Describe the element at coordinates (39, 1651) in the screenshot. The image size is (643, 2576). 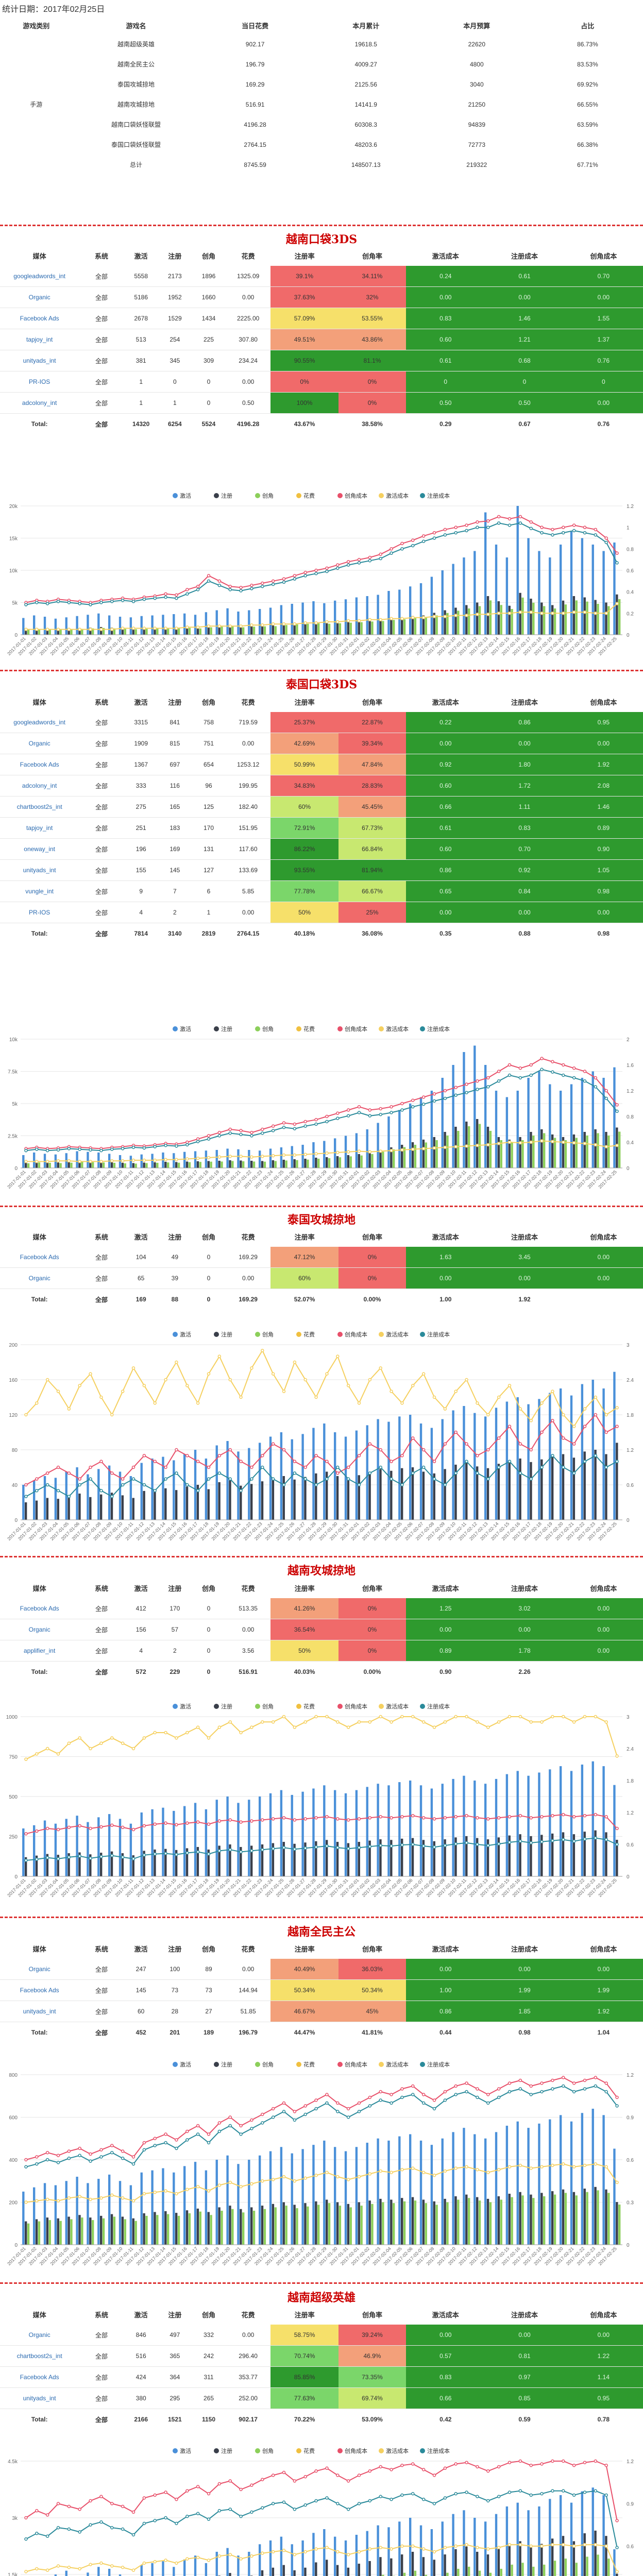
I see `media-name: applifier_int` at that location.